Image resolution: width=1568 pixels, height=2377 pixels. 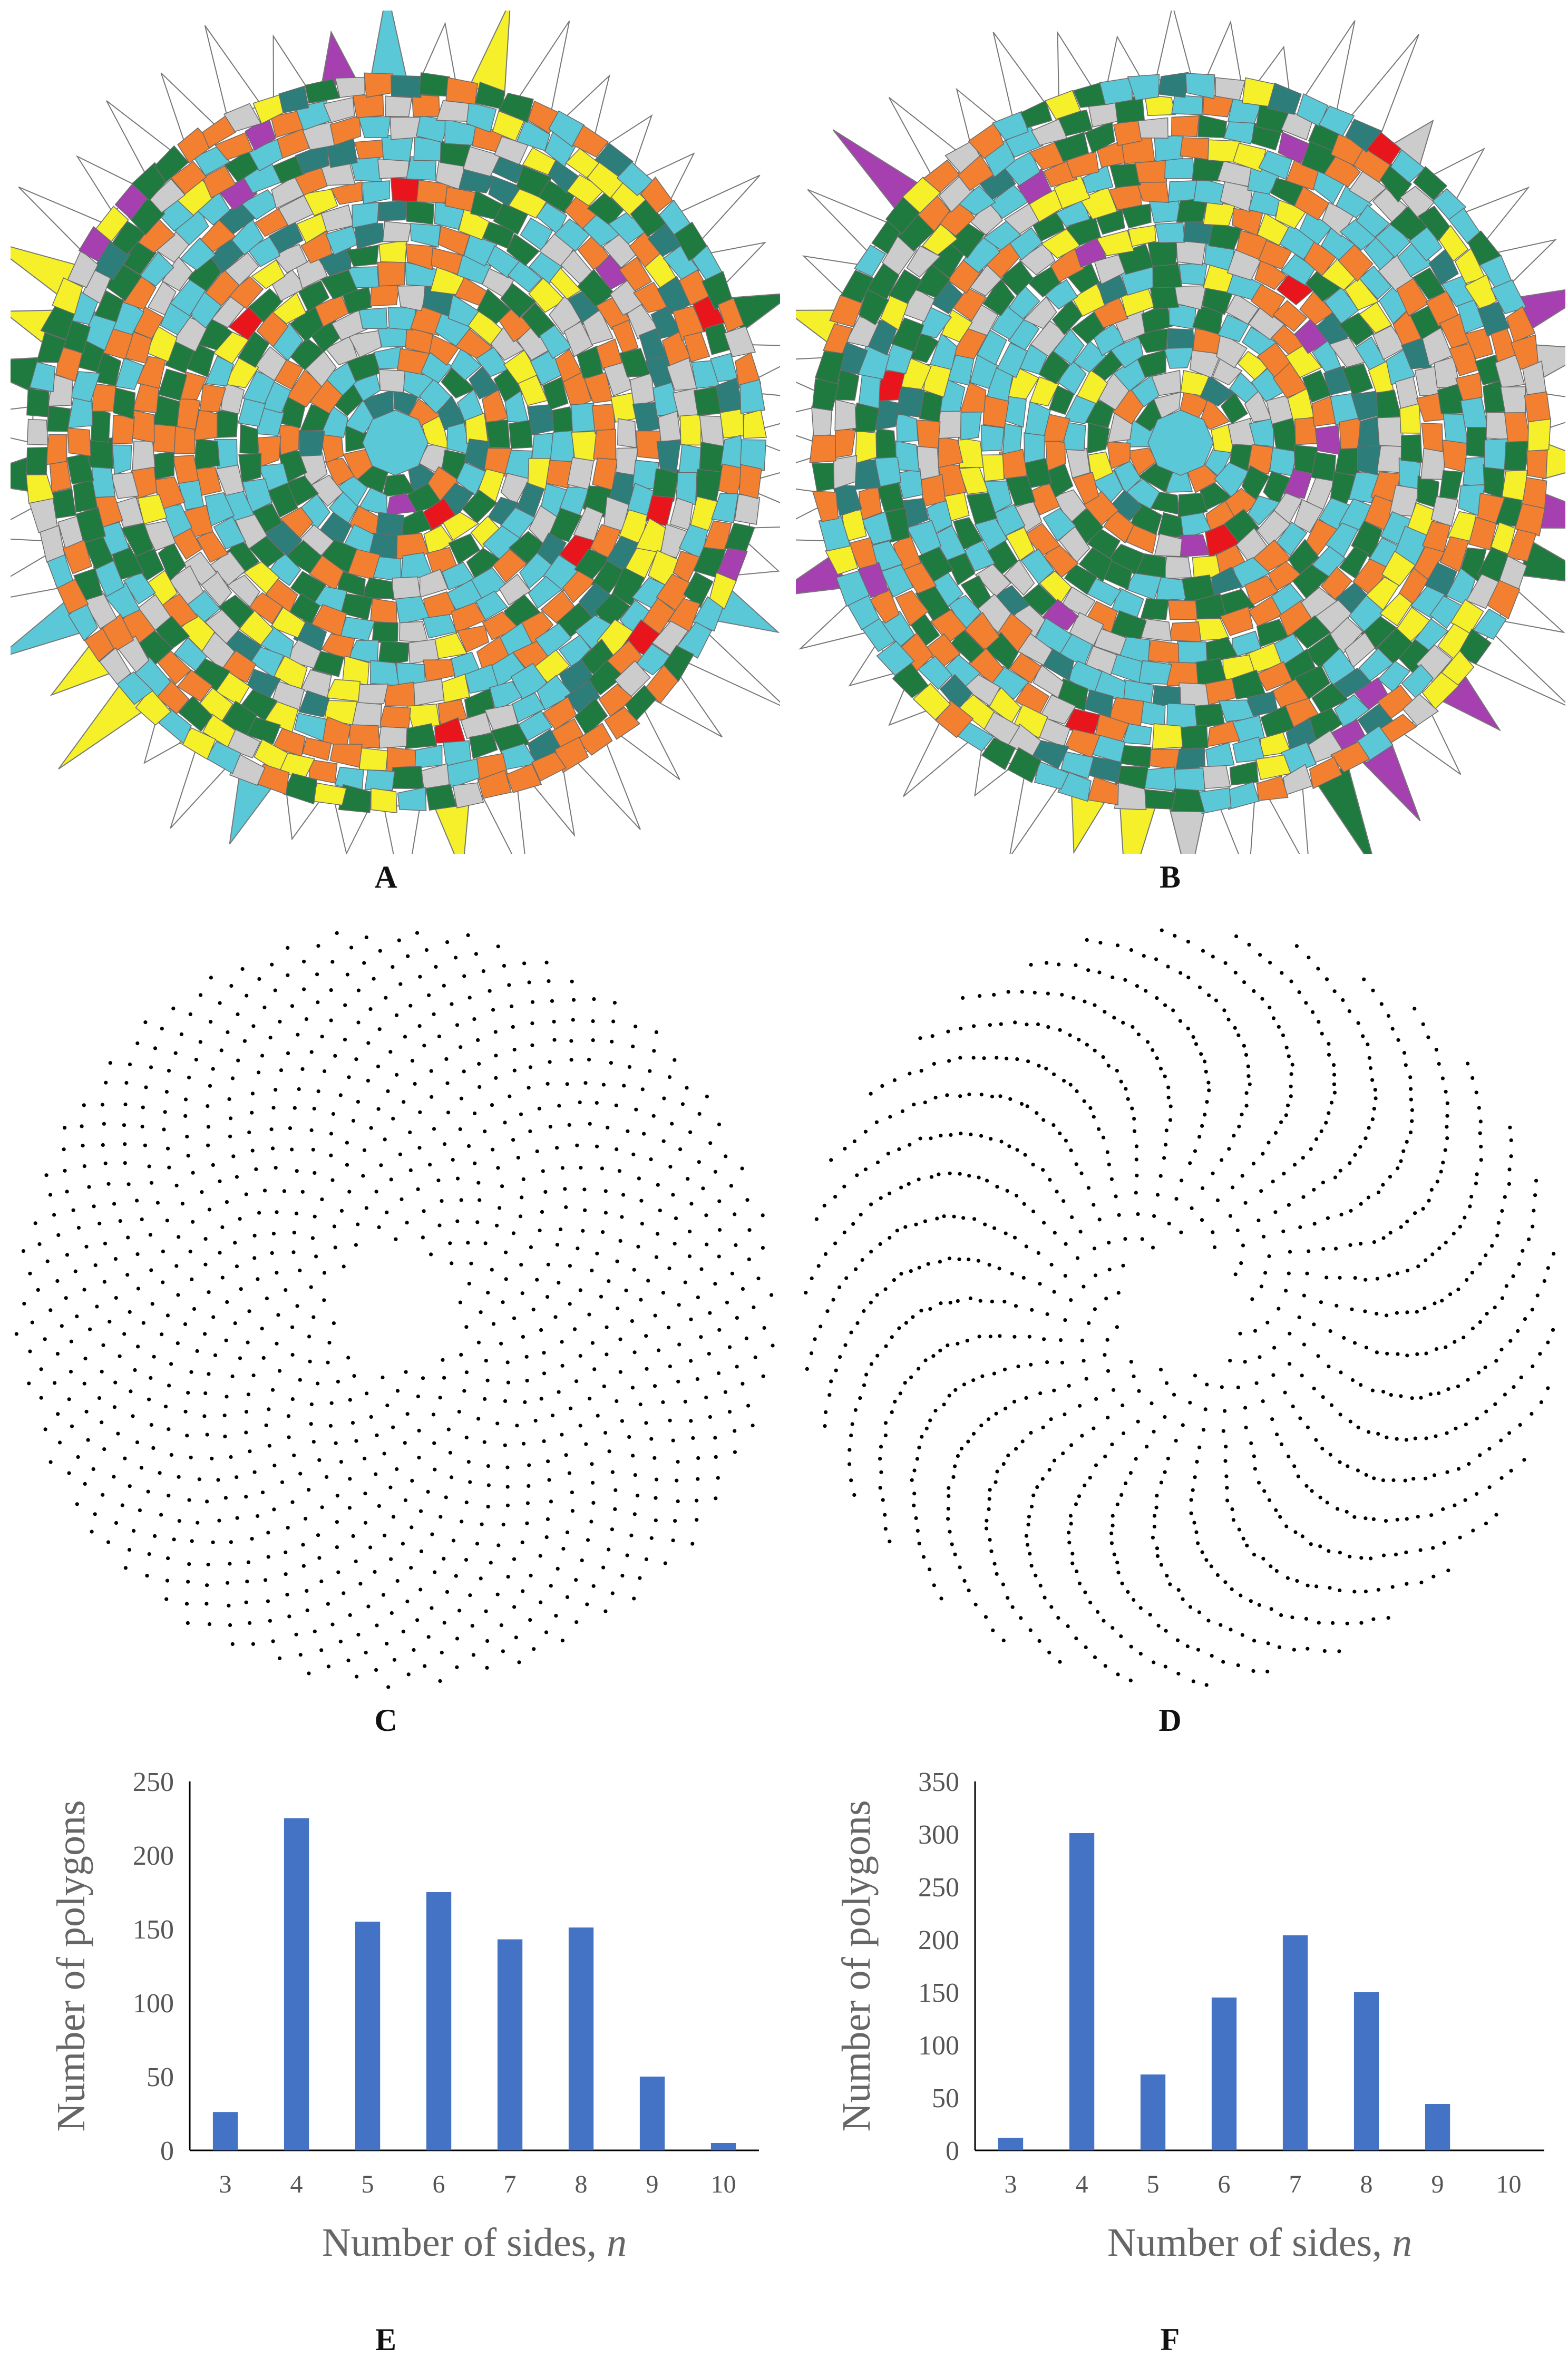 I want to click on y-tick-label: 100, so click(x=939, y=2046).